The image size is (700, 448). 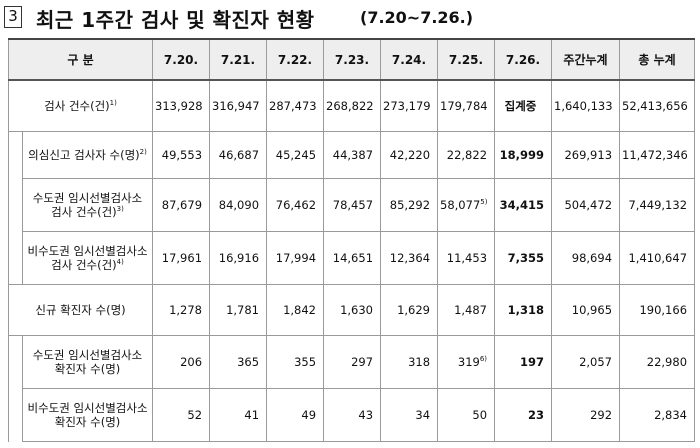 I want to click on table-cell: 365, so click(x=238, y=362).